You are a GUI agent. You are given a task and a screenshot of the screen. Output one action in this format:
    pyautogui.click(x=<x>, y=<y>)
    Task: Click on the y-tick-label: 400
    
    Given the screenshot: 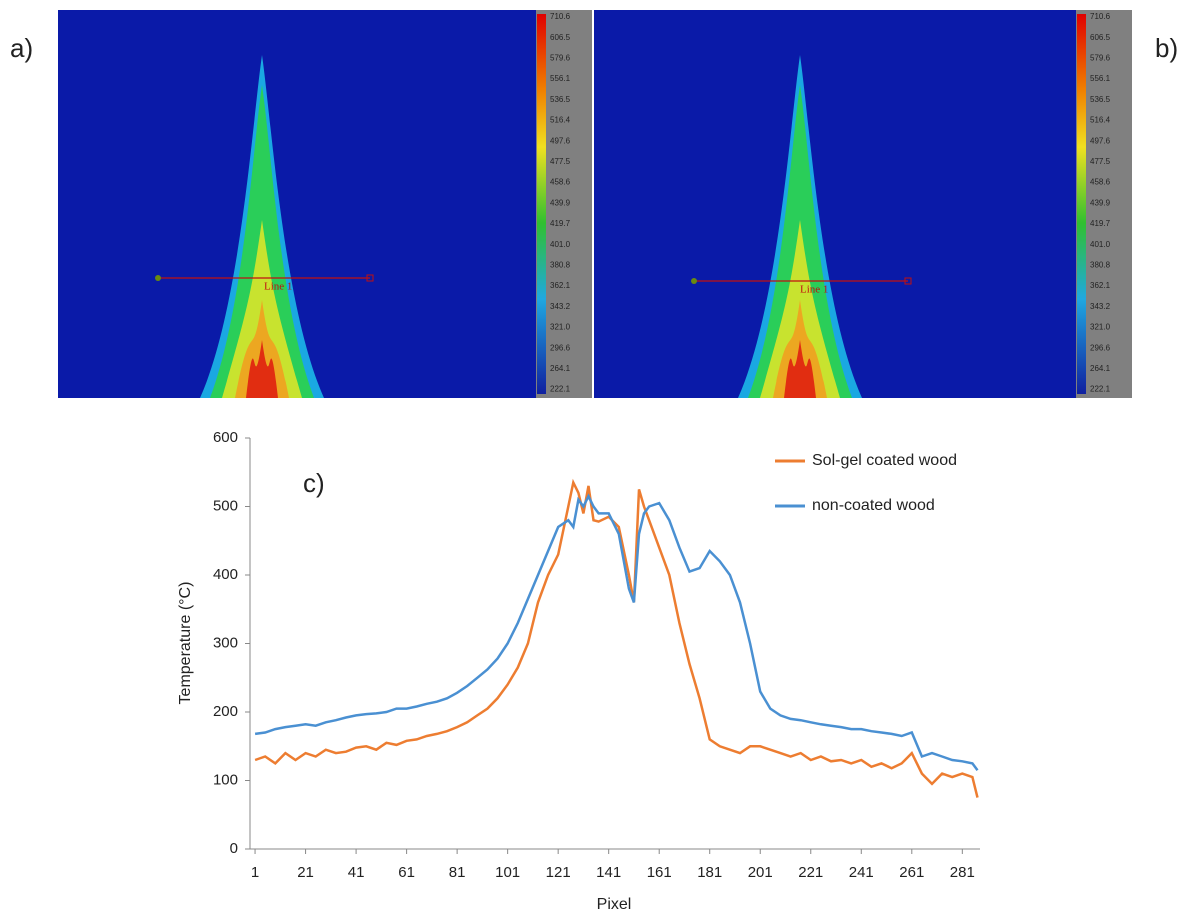 What is the action you would take?
    pyautogui.click(x=225, y=574)
    